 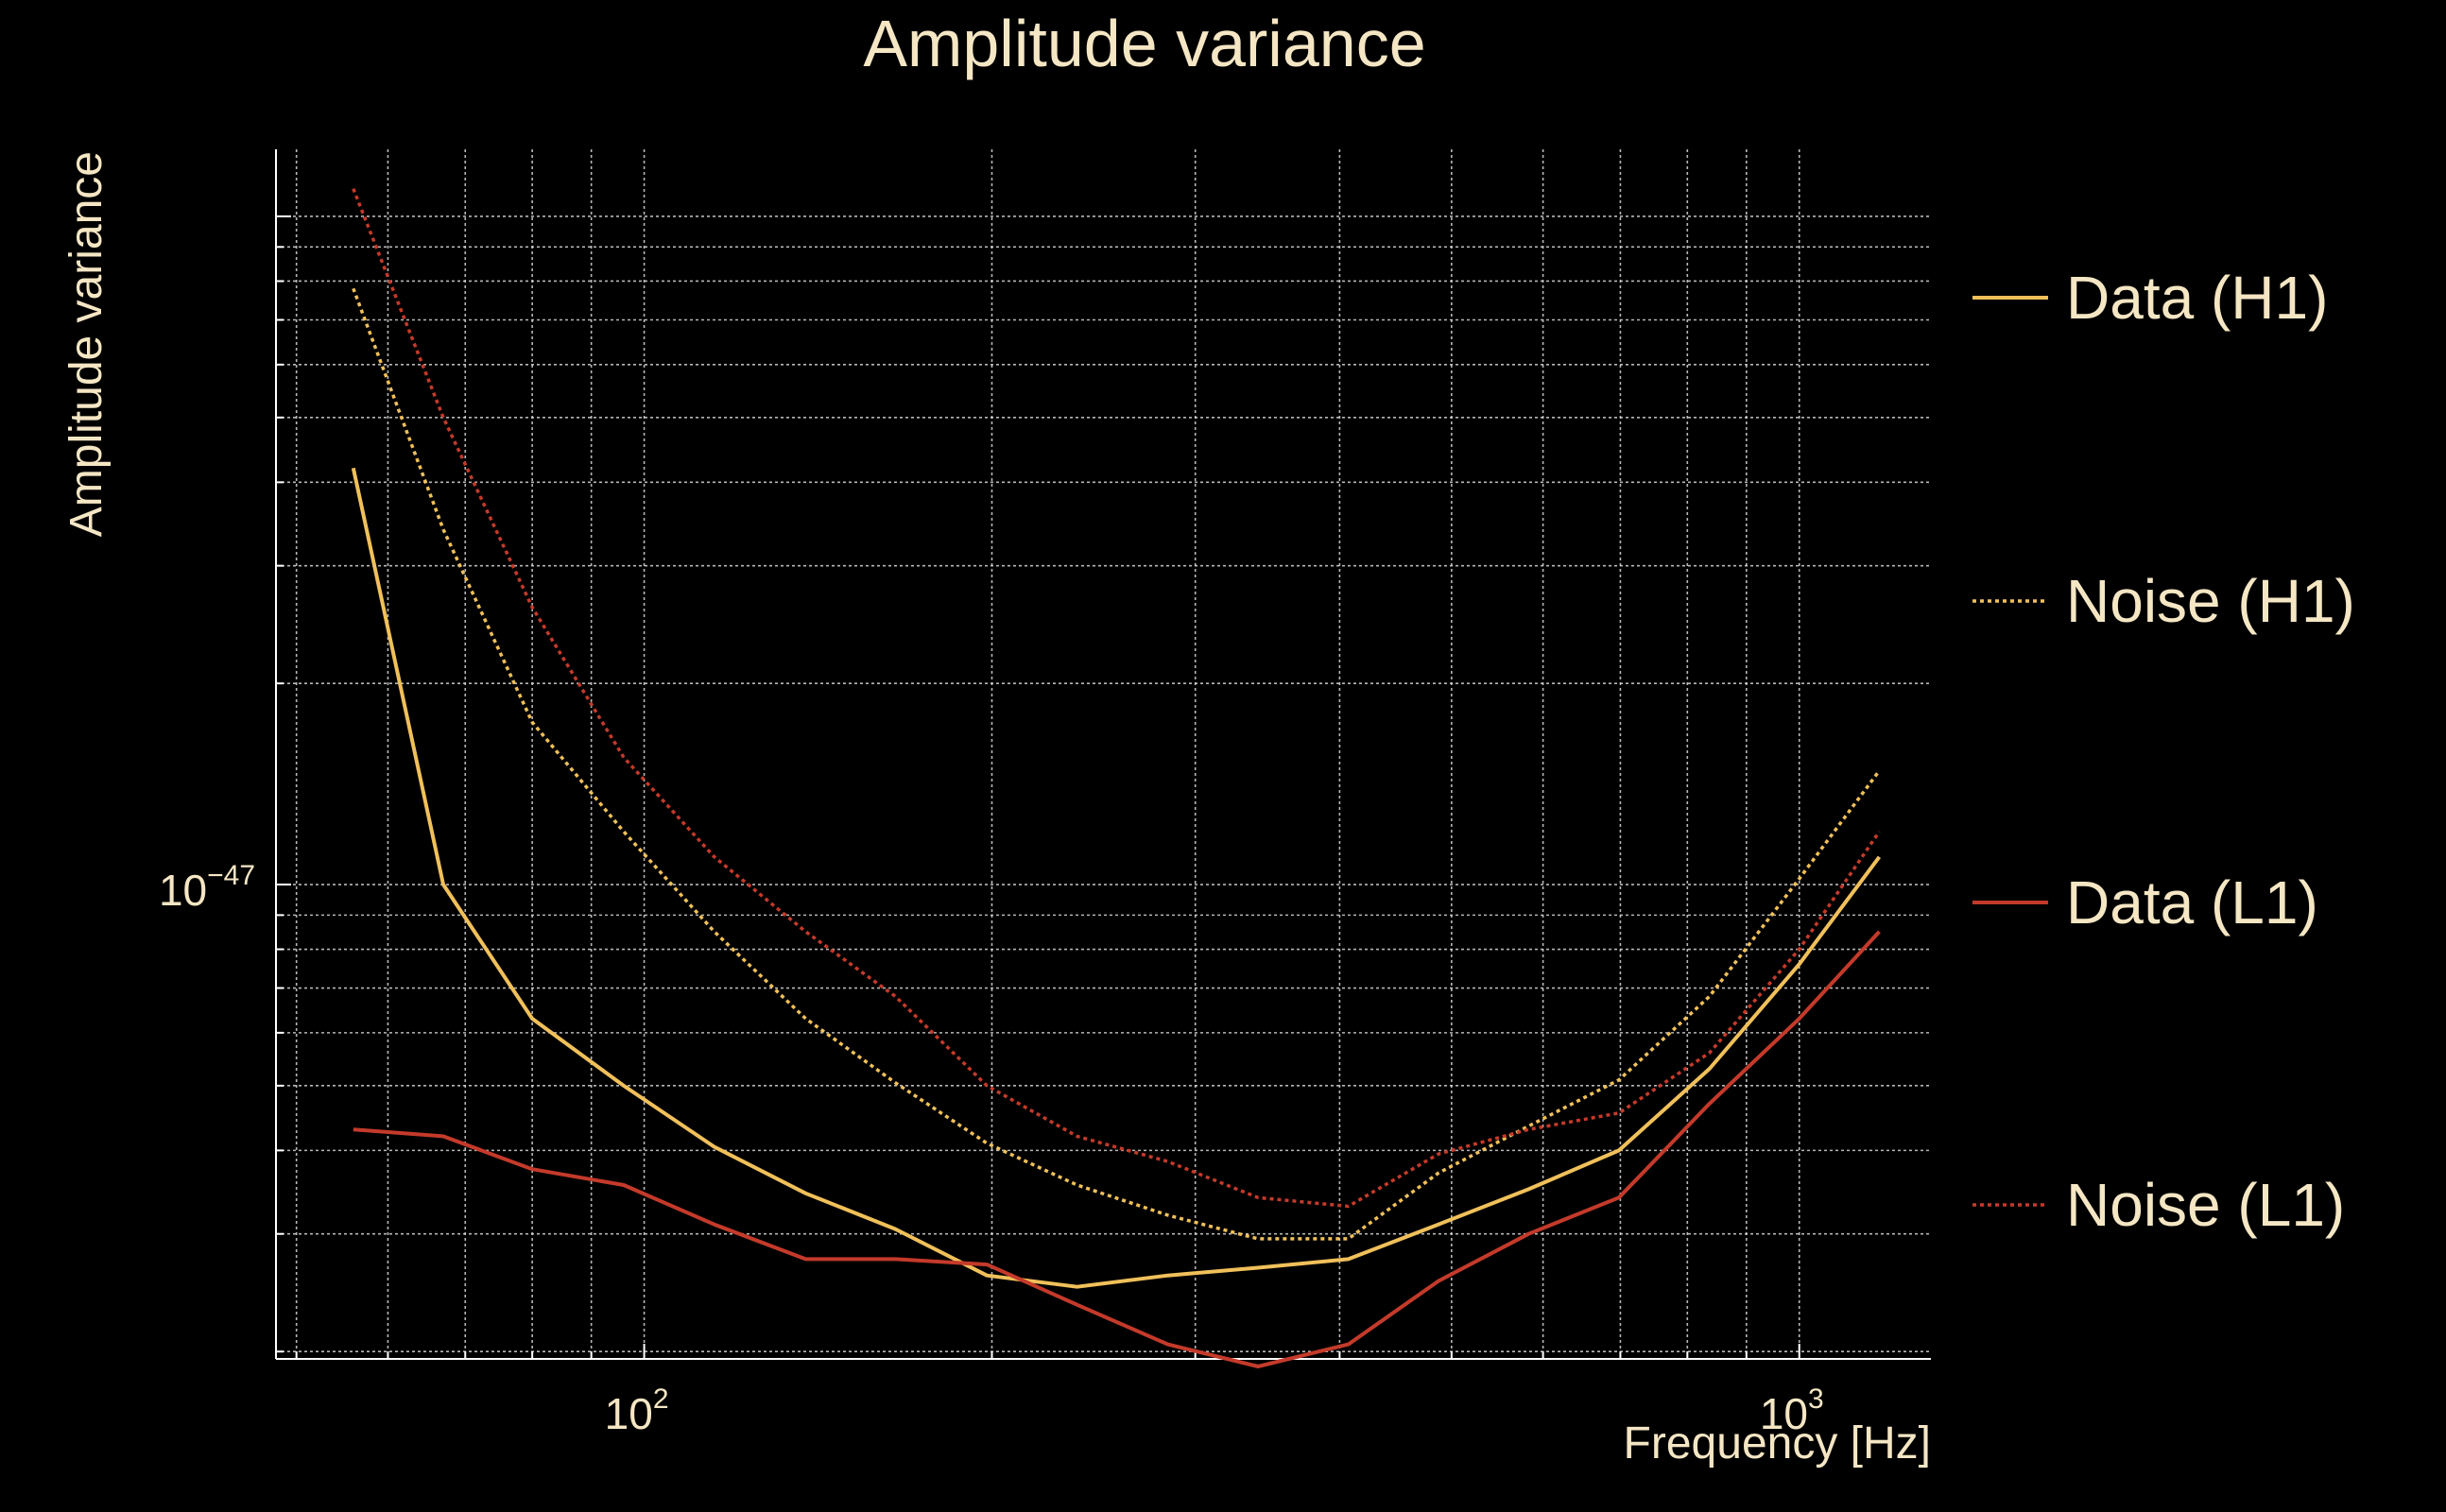 What do you see at coordinates (637, 1410) in the screenshot?
I see `x-tick-label: 10²` at bounding box center [637, 1410].